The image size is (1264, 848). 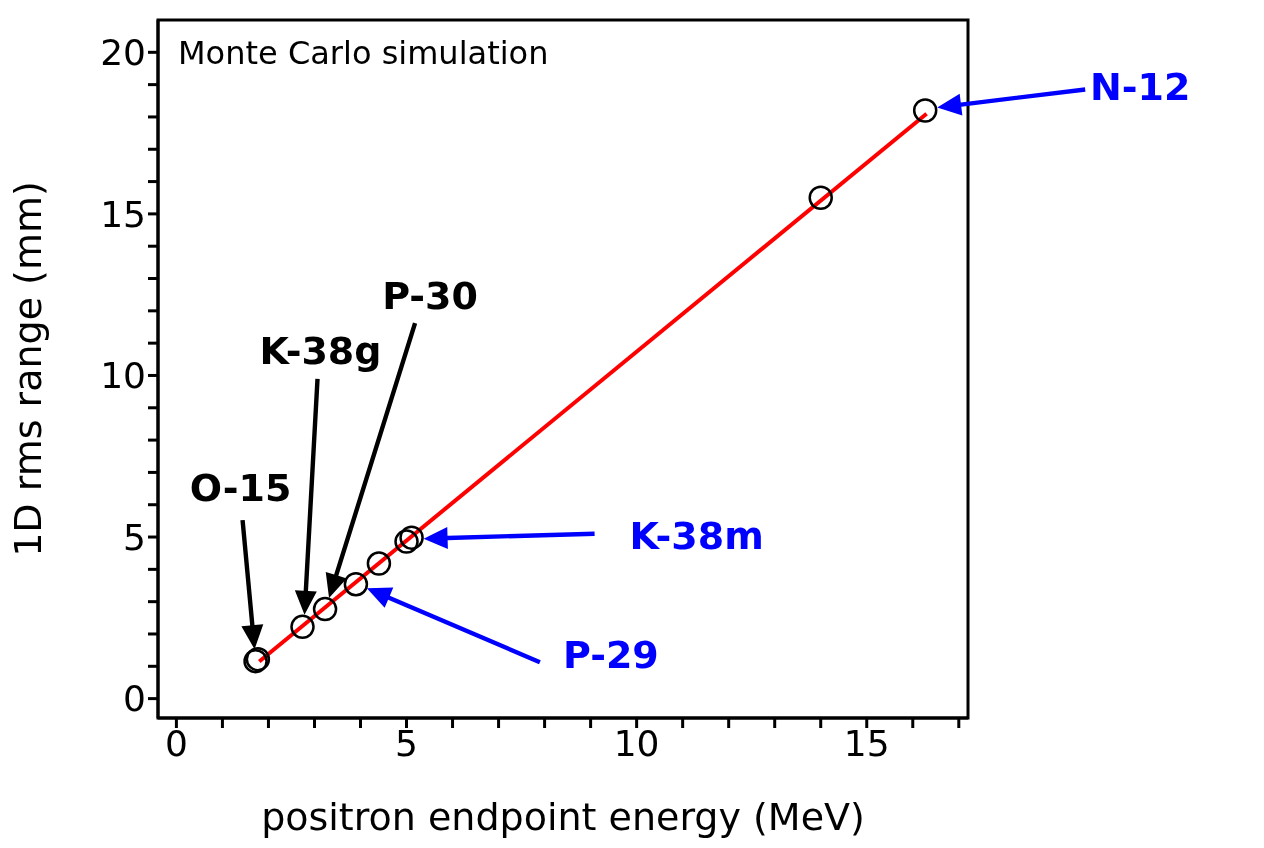 What do you see at coordinates (406, 743) in the screenshot?
I see `x-tick-label: 5` at bounding box center [406, 743].